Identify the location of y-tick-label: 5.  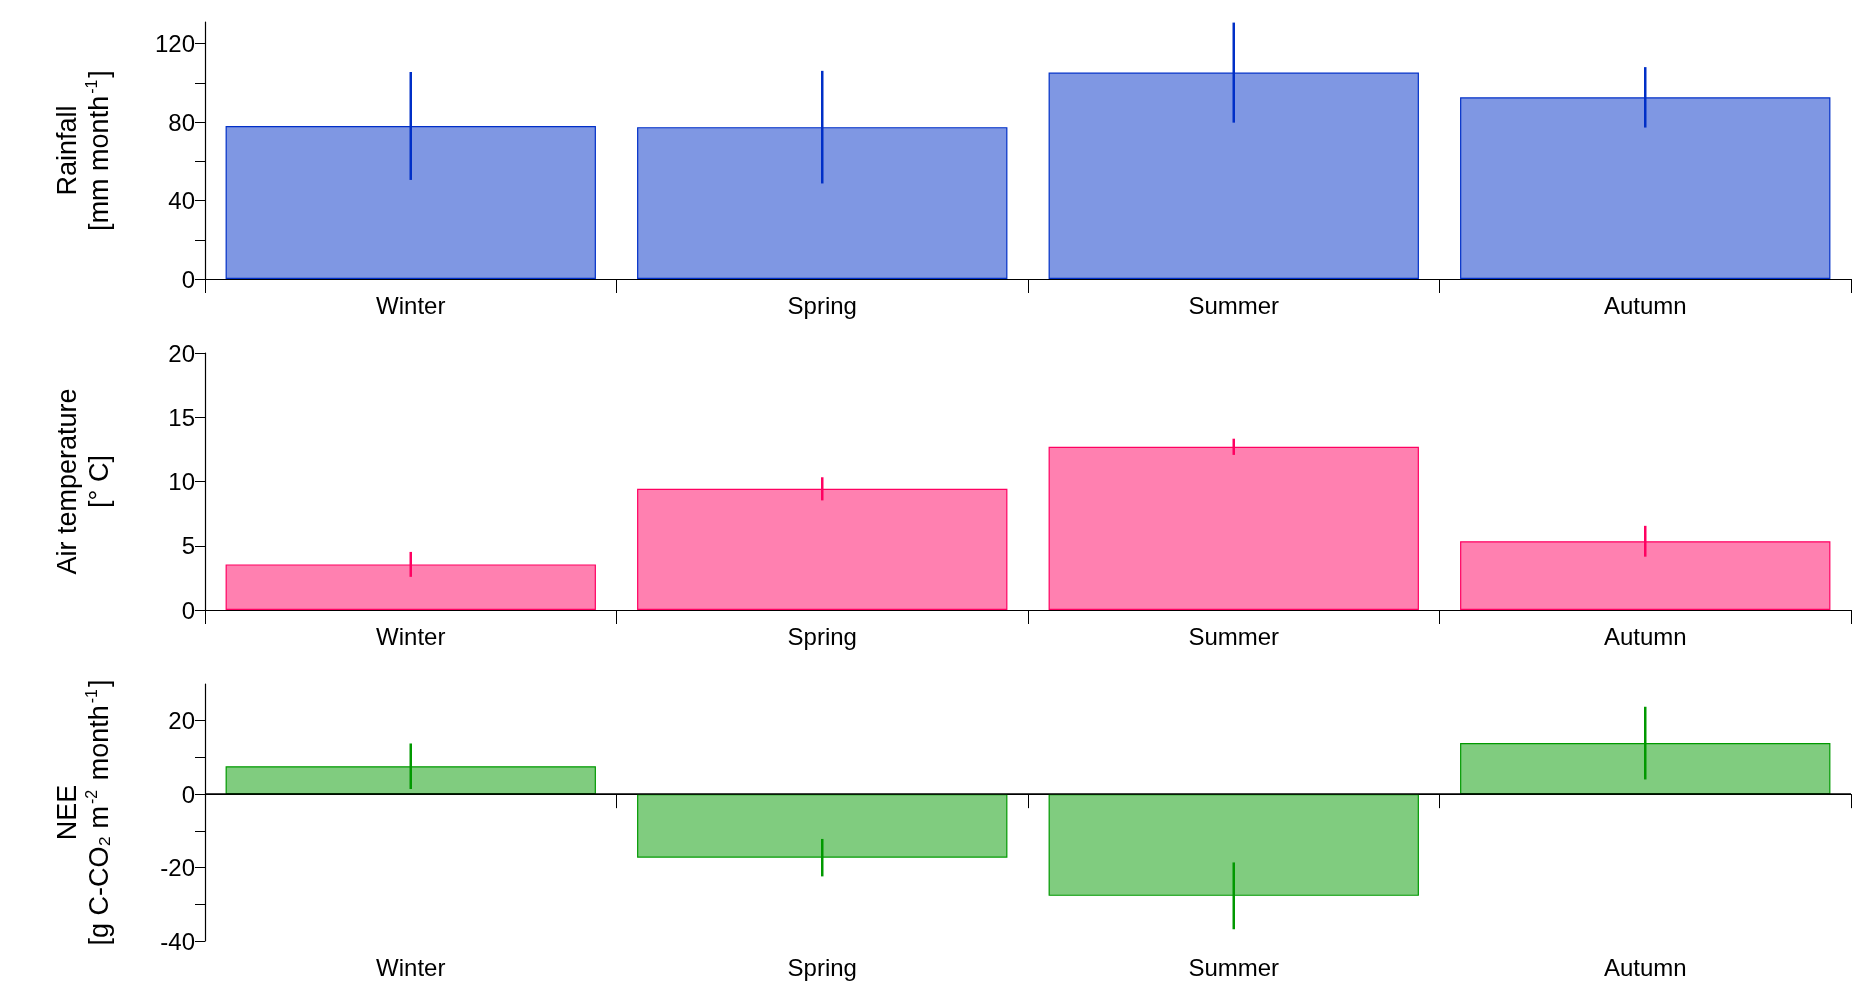
(188, 546).